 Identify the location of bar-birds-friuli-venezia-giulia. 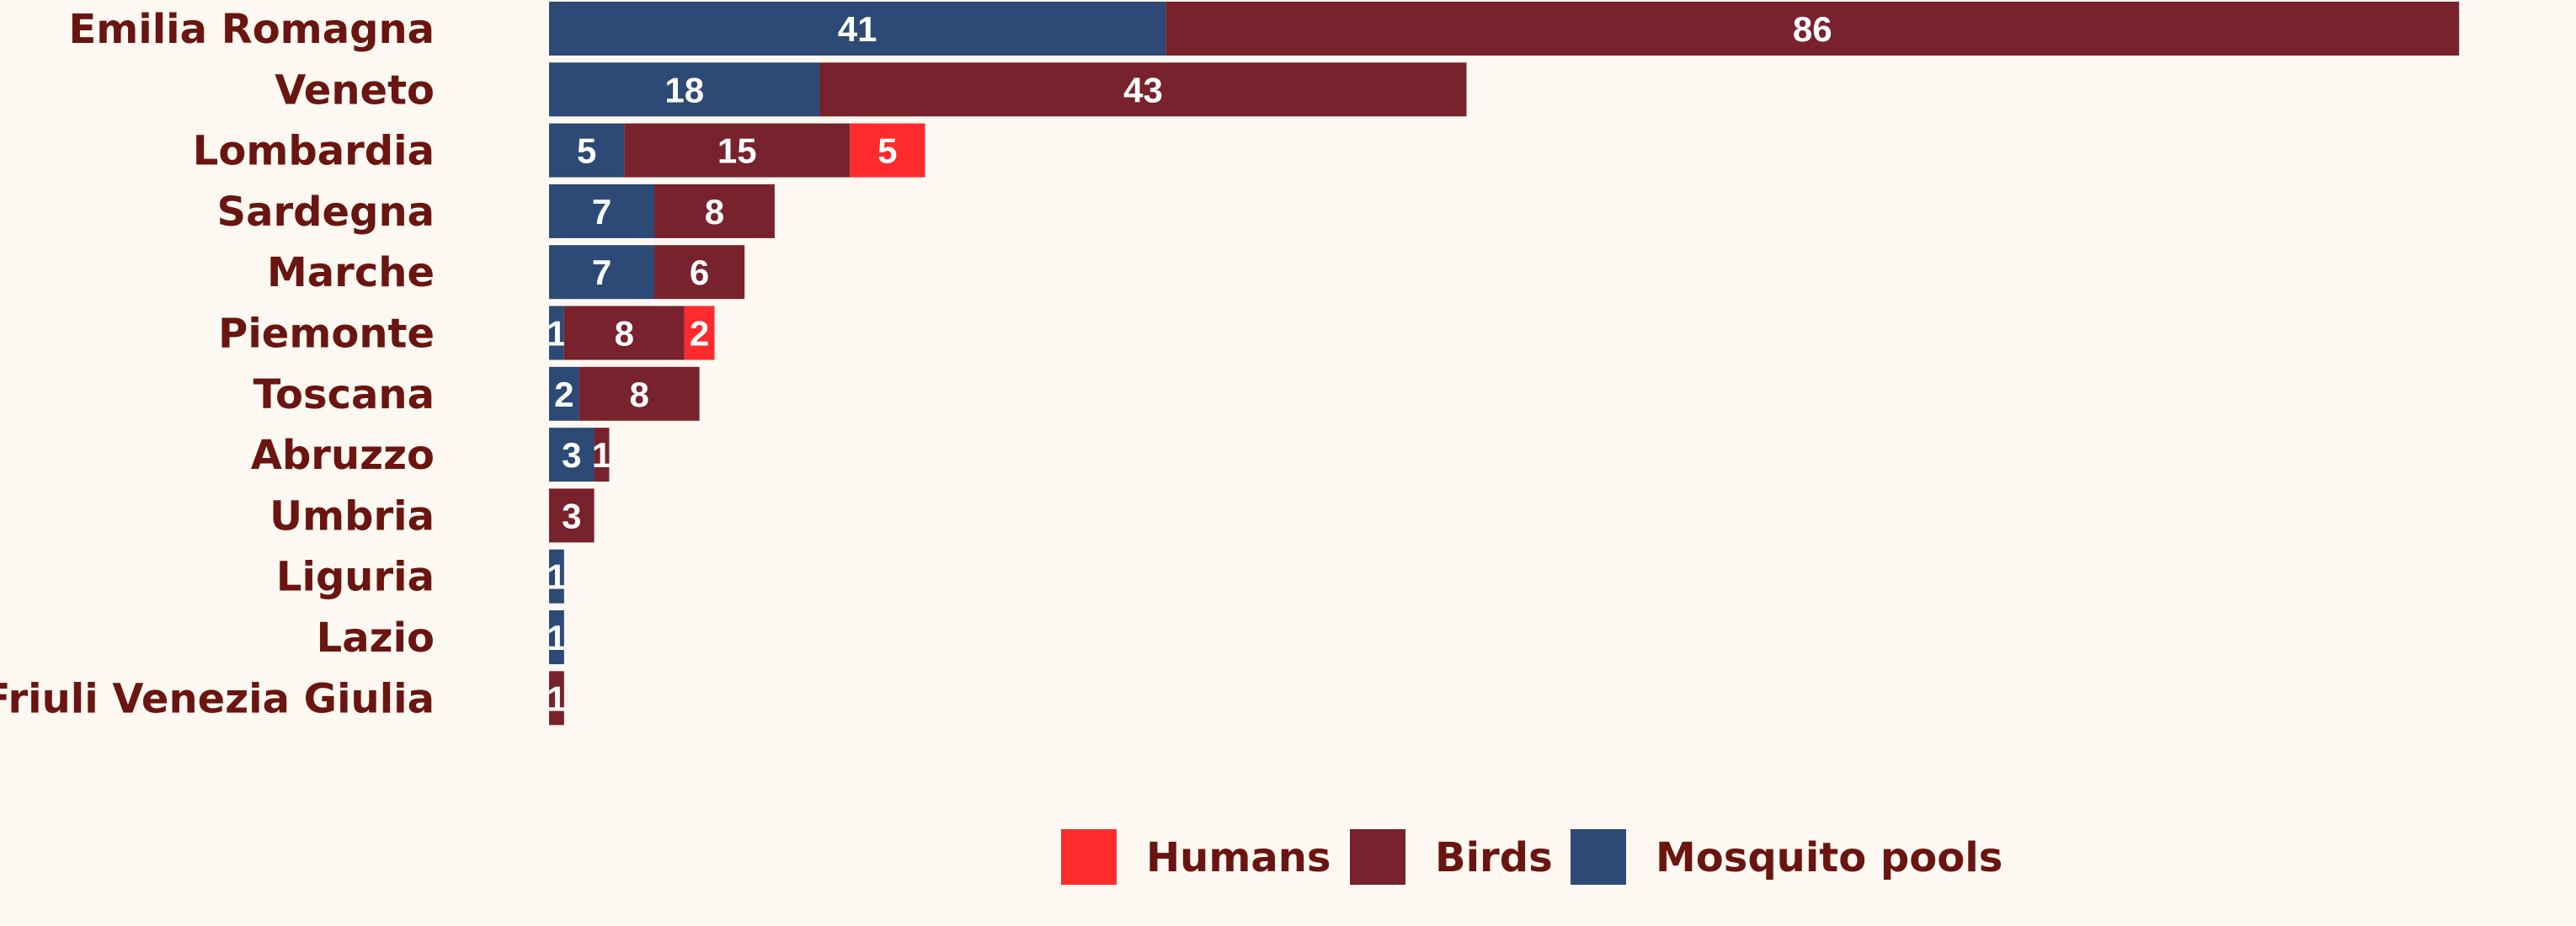
(556, 698).